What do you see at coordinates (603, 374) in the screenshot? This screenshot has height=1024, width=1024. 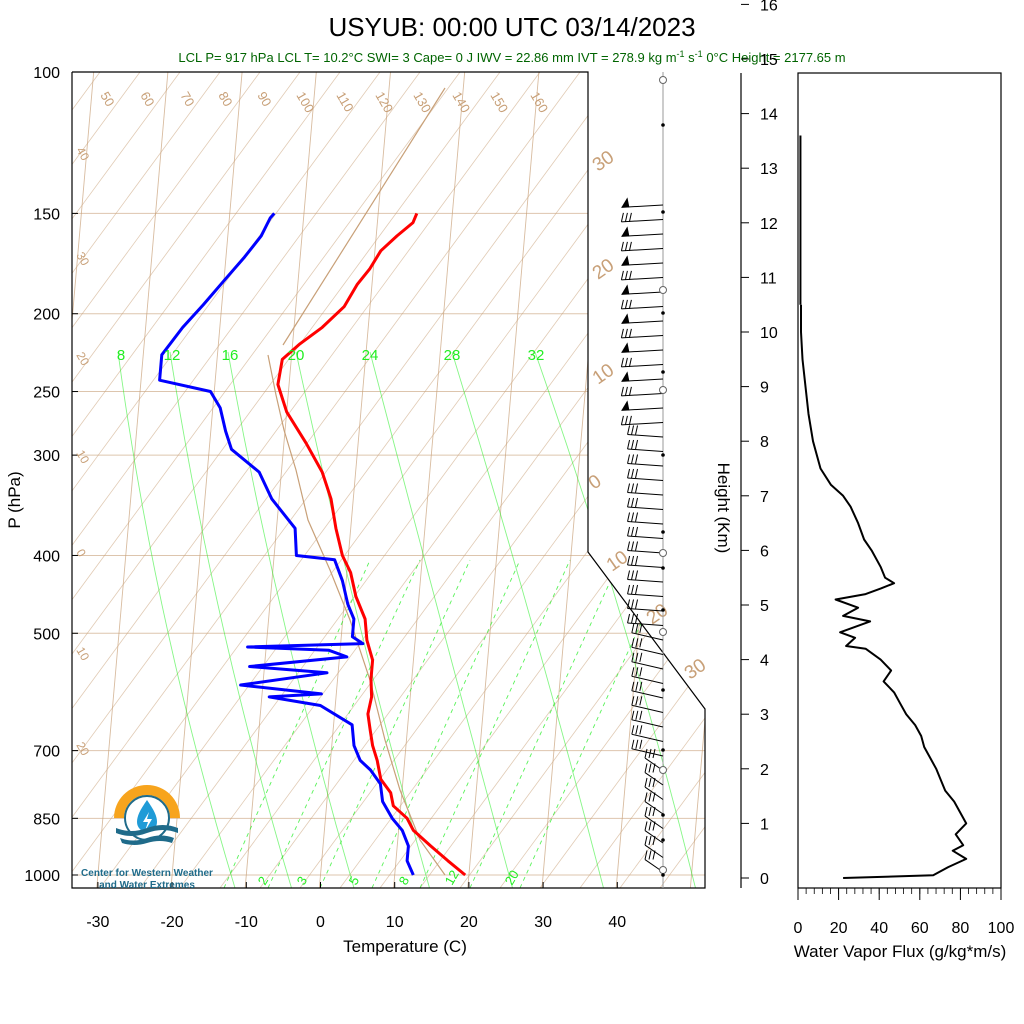 I see `isotherm-right-label: 10` at bounding box center [603, 374].